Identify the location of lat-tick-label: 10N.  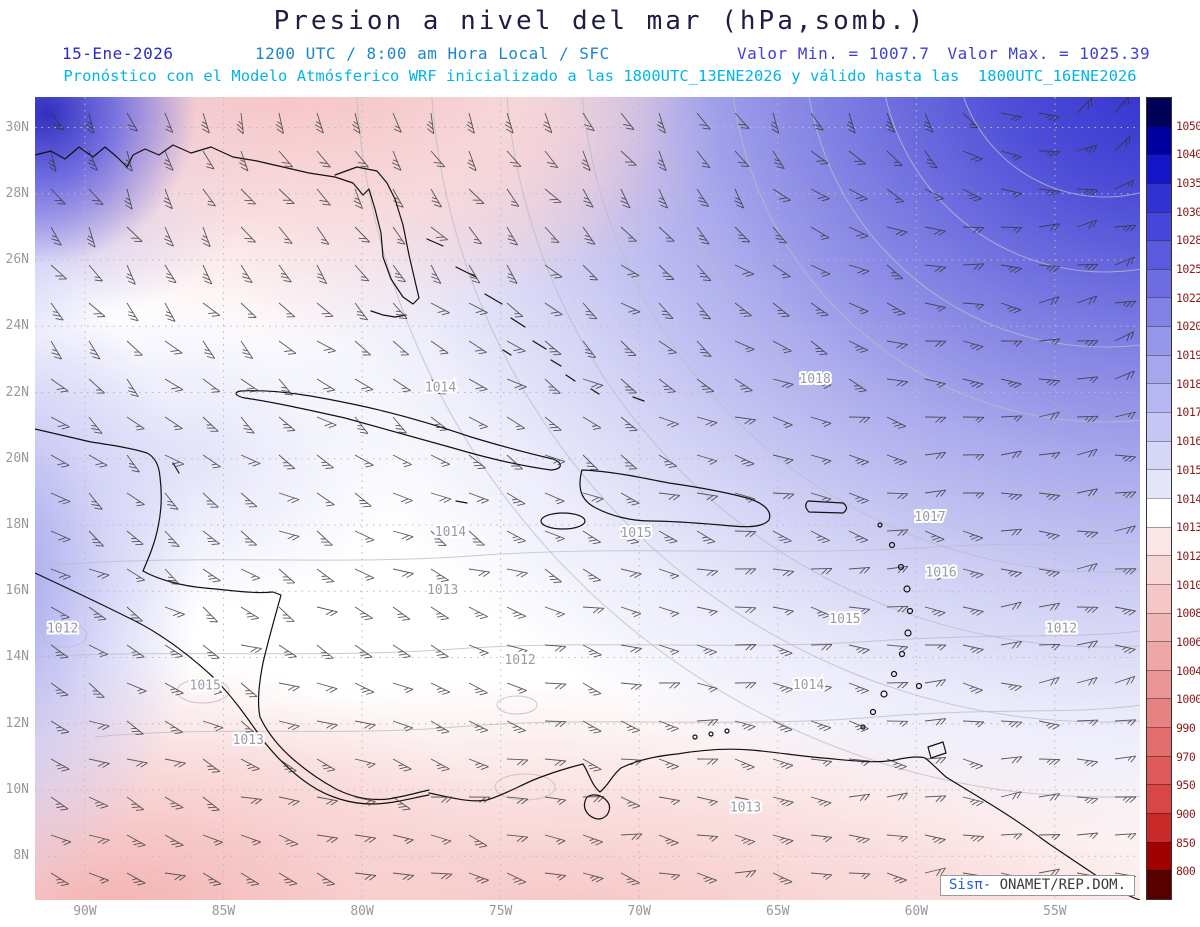
(17, 789).